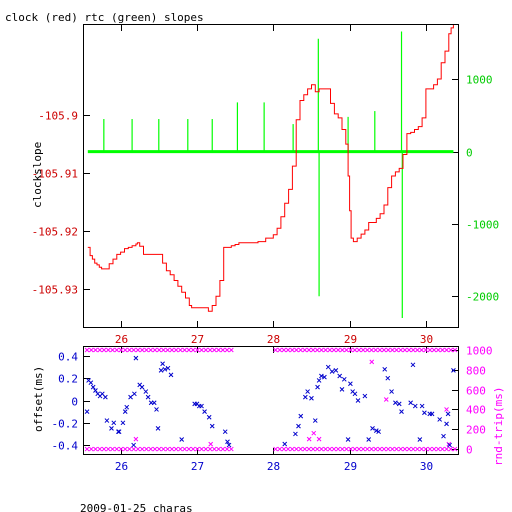 The width and height of the screenshot is (512, 512). What do you see at coordinates (482, 297) in the screenshot?
I see `y-tick-label: -2000` at bounding box center [482, 297].